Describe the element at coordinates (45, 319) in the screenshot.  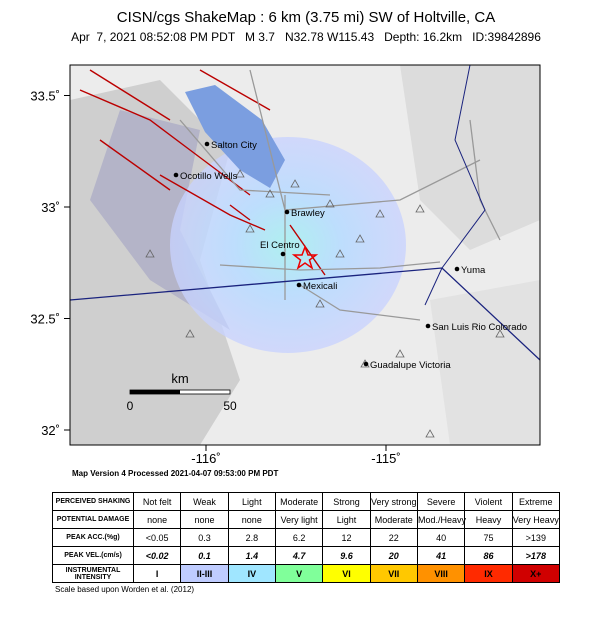
I see `lat-label: 32.5˚` at that location.